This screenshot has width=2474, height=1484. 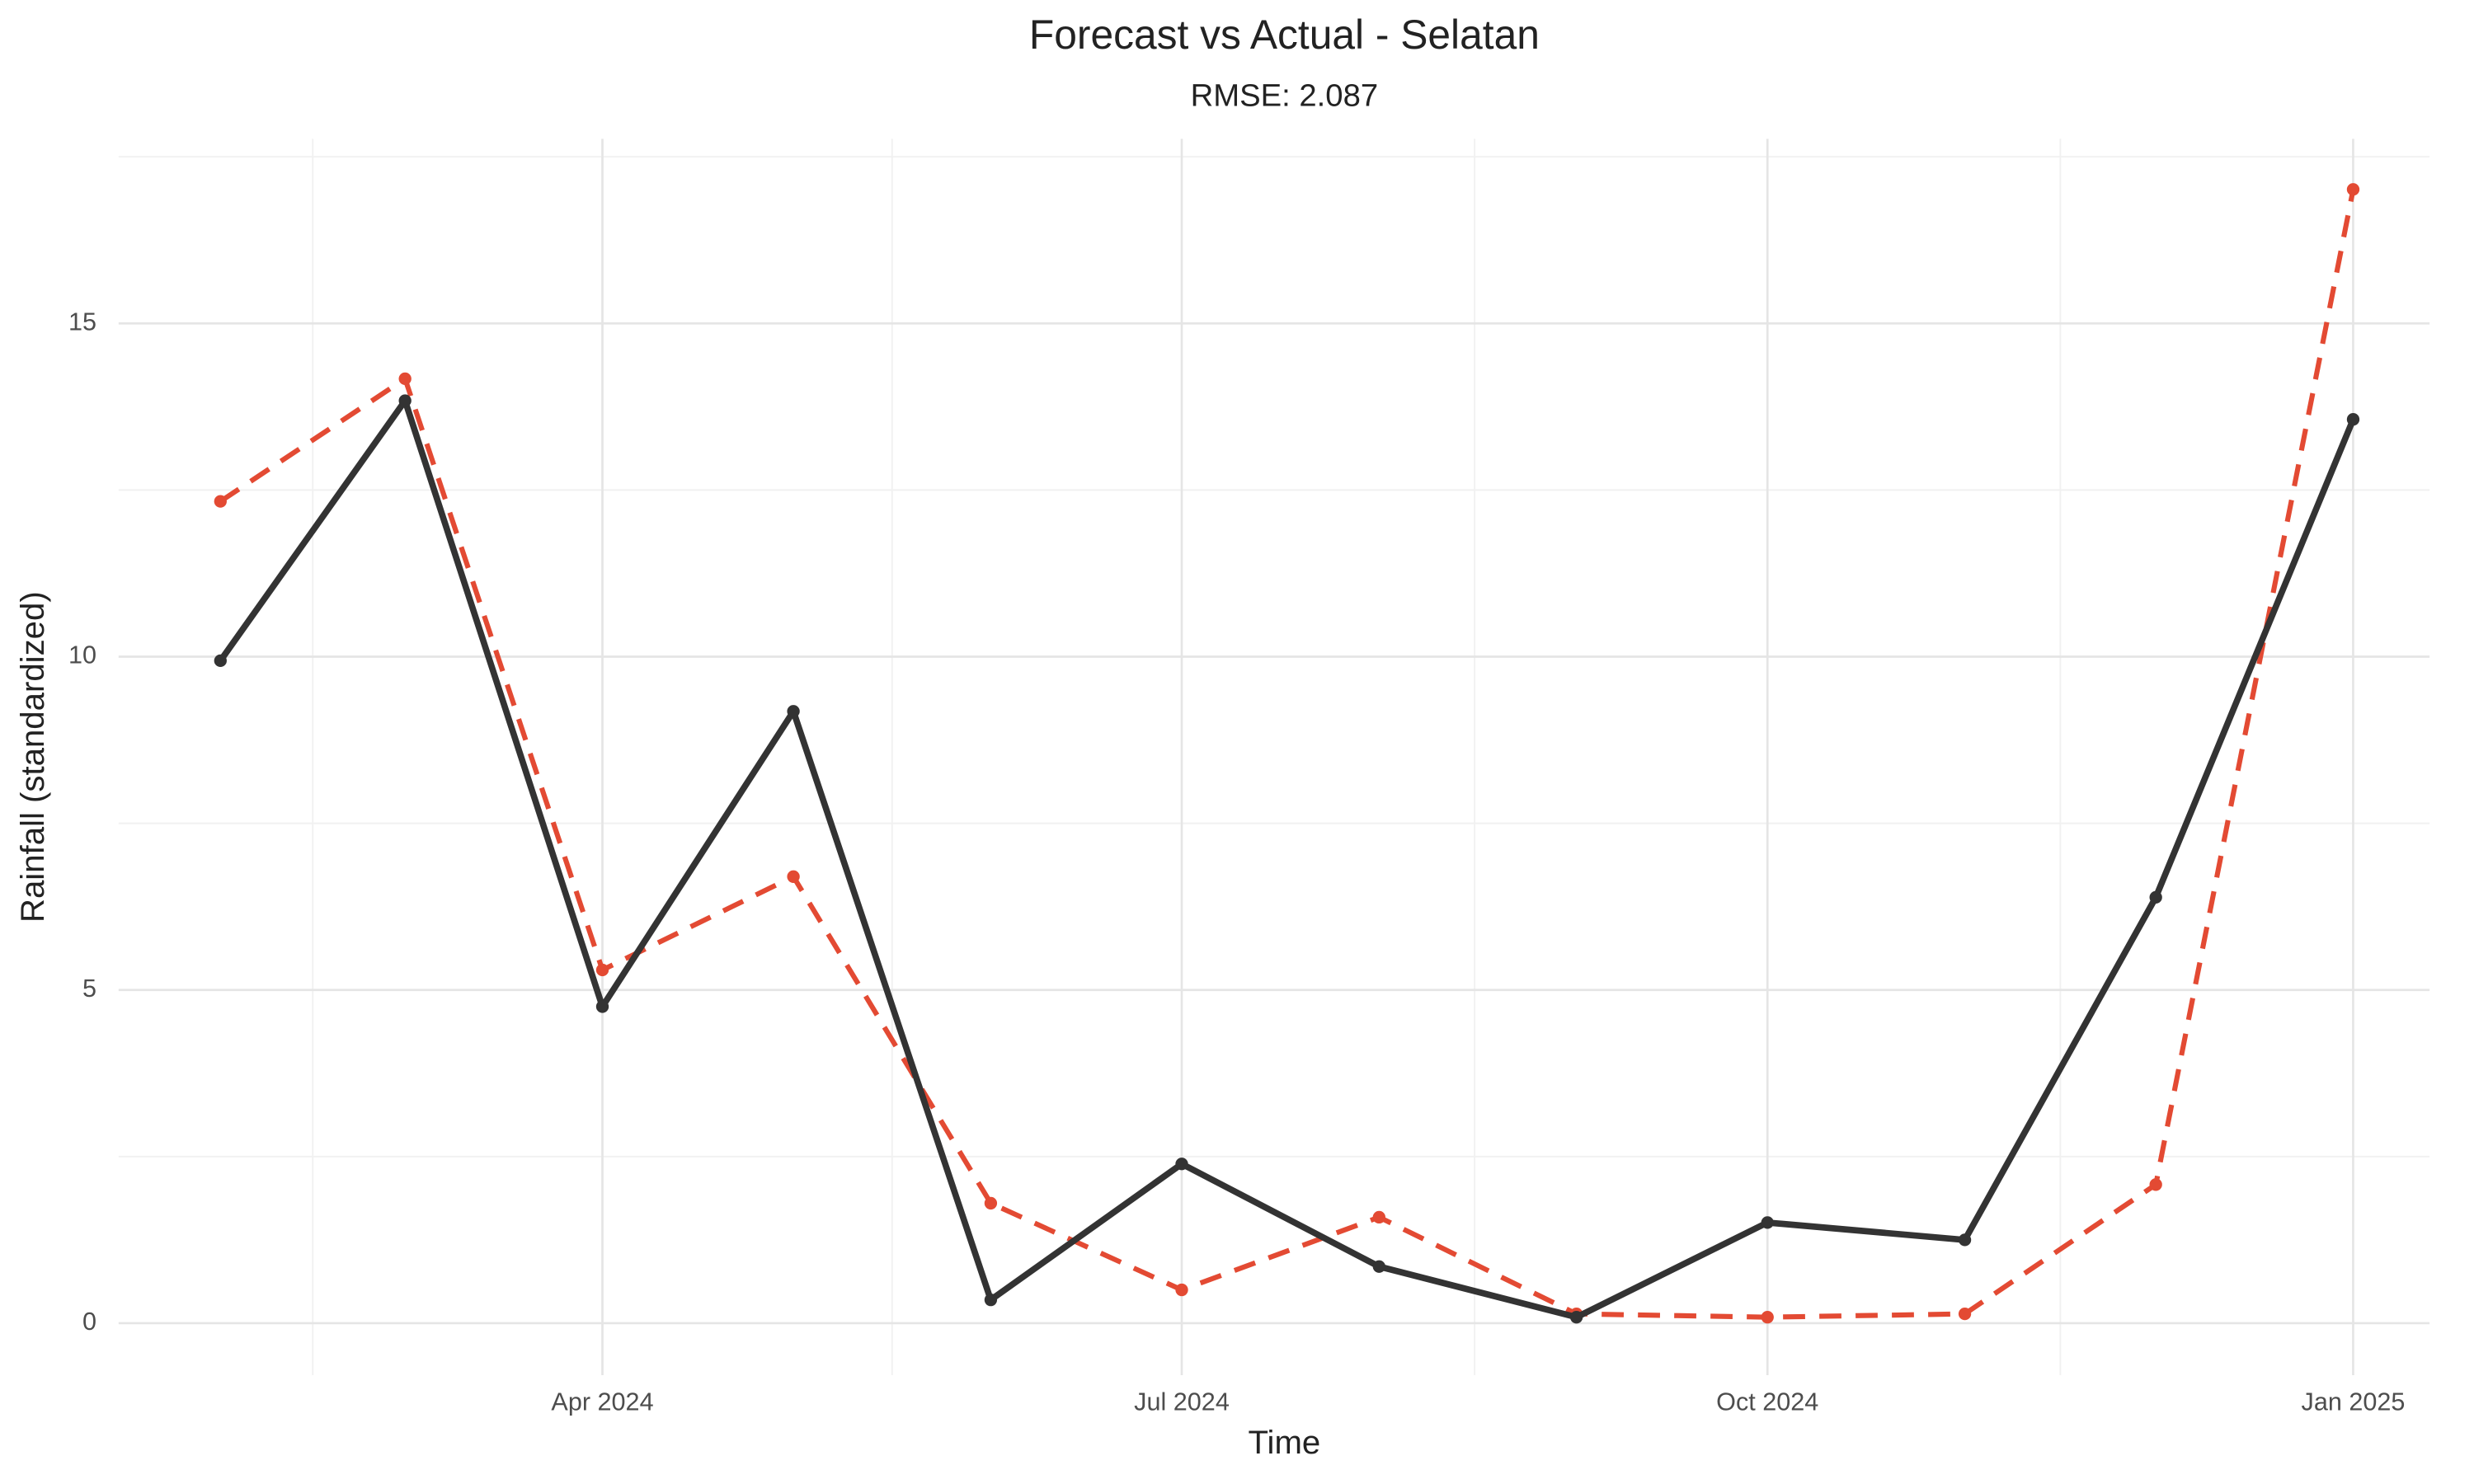 What do you see at coordinates (32, 757) in the screenshot?
I see `y-axis-title: Rainfall (standardized)` at bounding box center [32, 757].